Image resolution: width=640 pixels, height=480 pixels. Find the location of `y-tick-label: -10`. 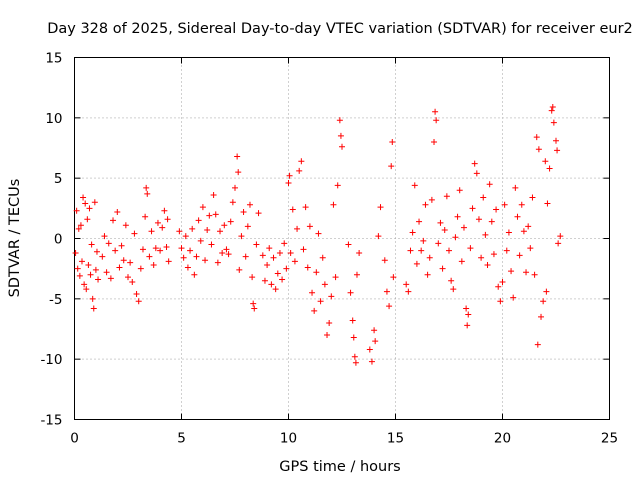

y-tick-label: -10 is located at coordinates (51, 360).